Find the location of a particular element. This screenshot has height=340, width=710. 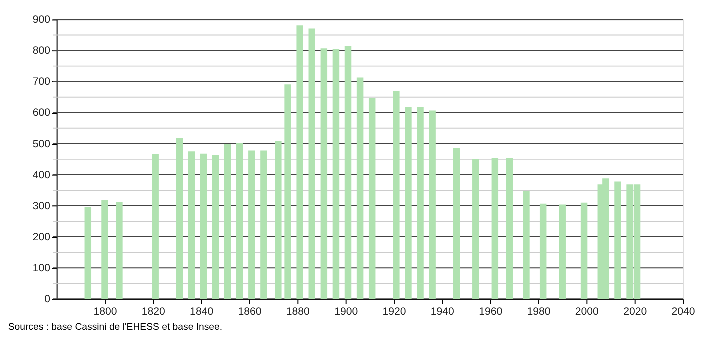

x-tick-label: 1840 is located at coordinates (202, 312).